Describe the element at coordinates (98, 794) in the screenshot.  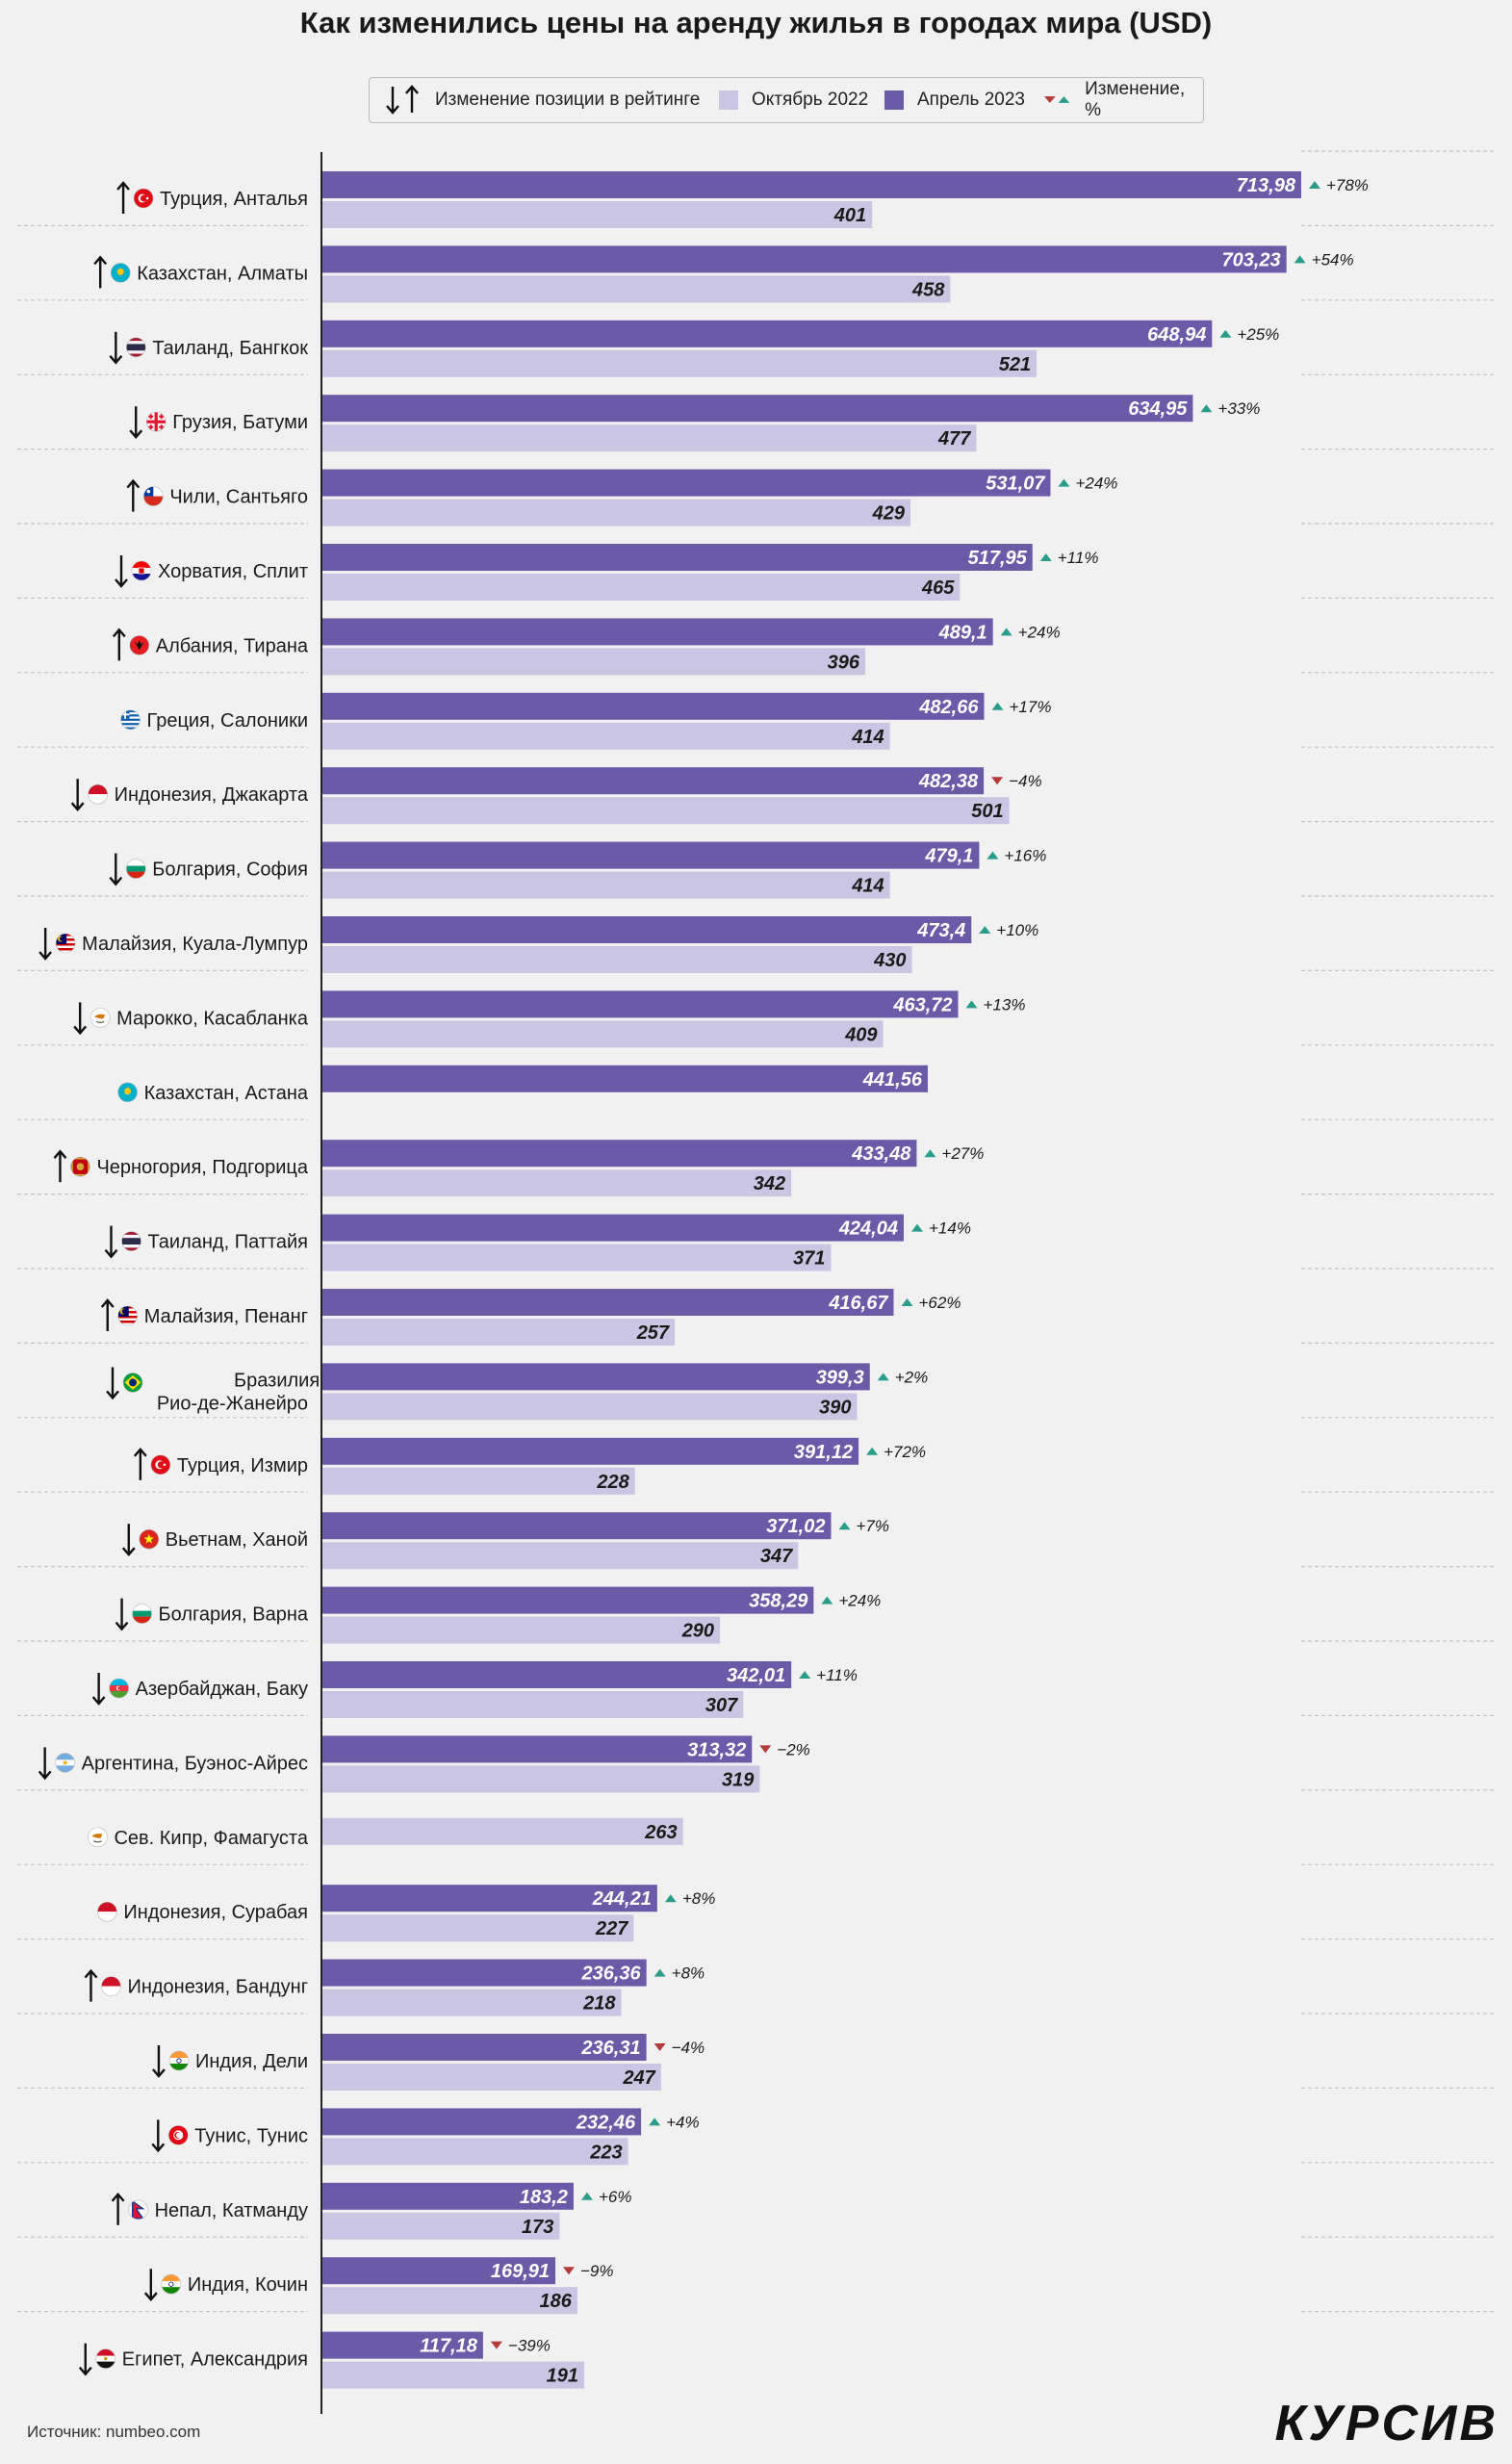
I see `indonesia-flag-icon` at that location.